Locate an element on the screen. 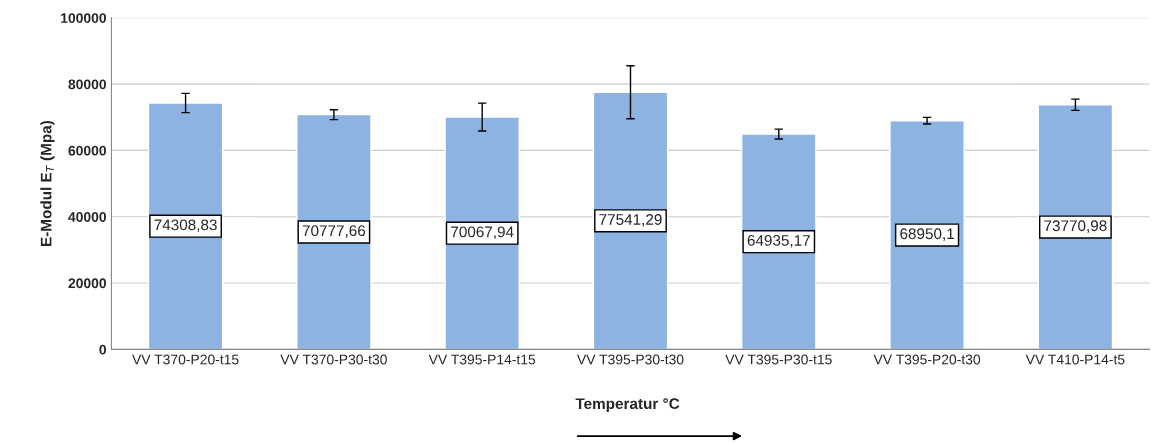 This screenshot has width=1173, height=445. y-tick-label: 100000 is located at coordinates (84, 18).